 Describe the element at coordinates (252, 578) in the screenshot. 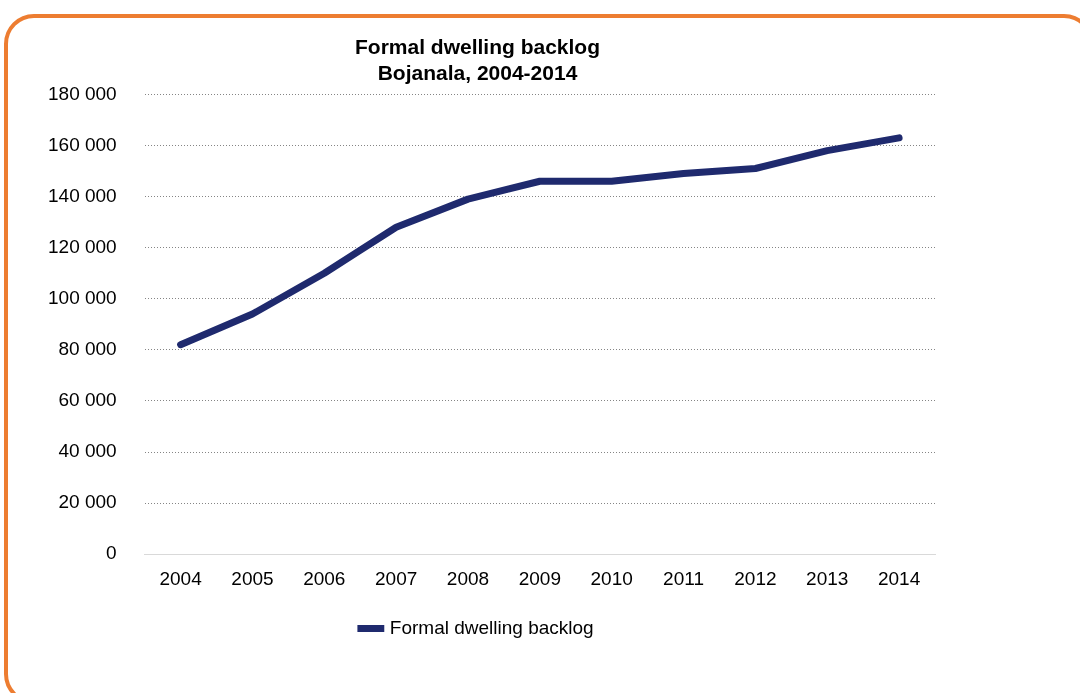

I see `x-tick-label: 2005` at that location.